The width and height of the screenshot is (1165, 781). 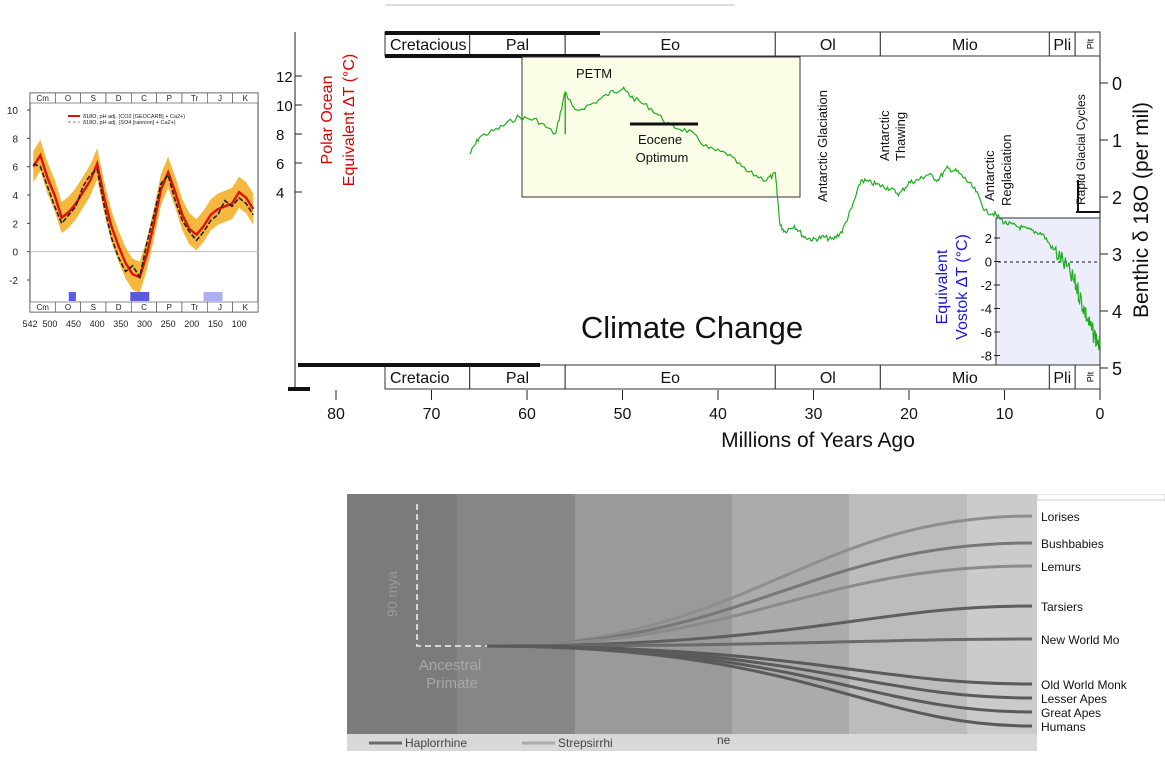 What do you see at coordinates (144, 324) in the screenshot?
I see `x-tick-label: 300` at bounding box center [144, 324].